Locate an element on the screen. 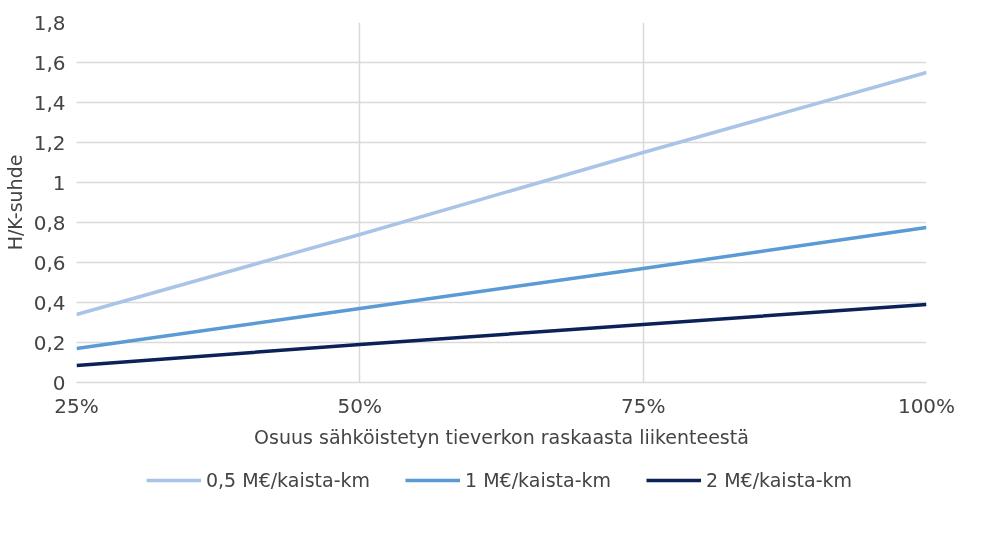  y-tick-label: 0,2 is located at coordinates (49, 342).